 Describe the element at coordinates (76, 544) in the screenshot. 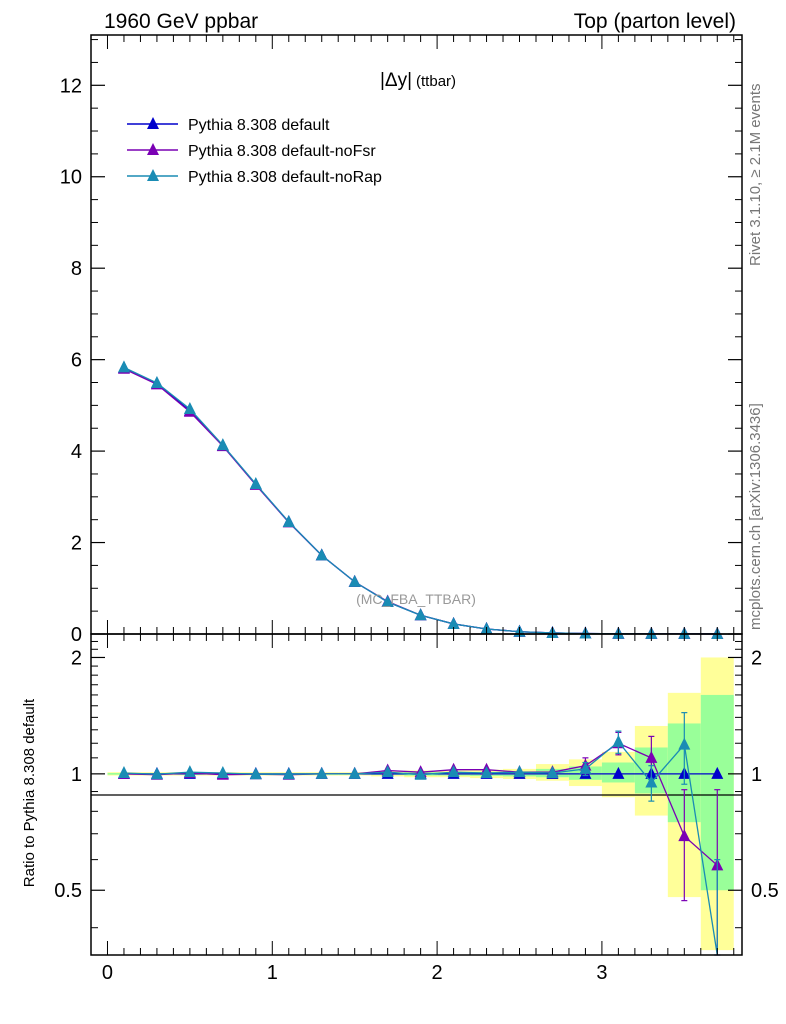

I see `y-tick-label: 2` at that location.